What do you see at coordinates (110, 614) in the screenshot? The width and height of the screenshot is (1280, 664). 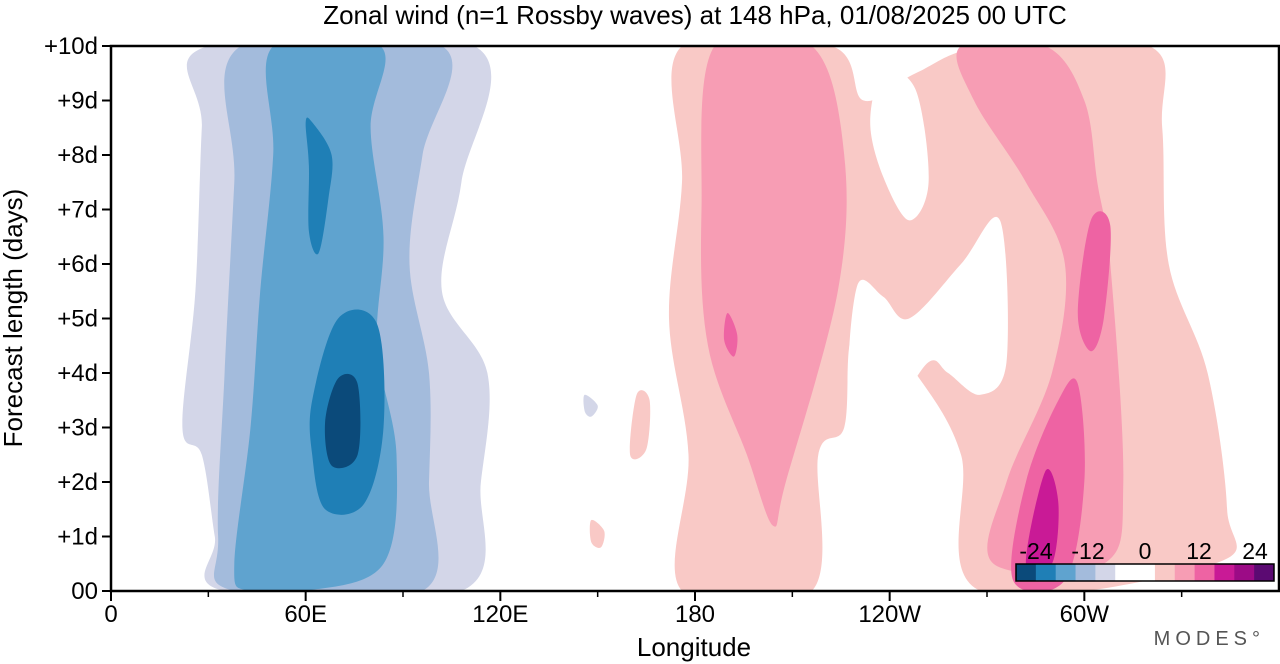 I see `x-tick-label: 0` at bounding box center [110, 614].